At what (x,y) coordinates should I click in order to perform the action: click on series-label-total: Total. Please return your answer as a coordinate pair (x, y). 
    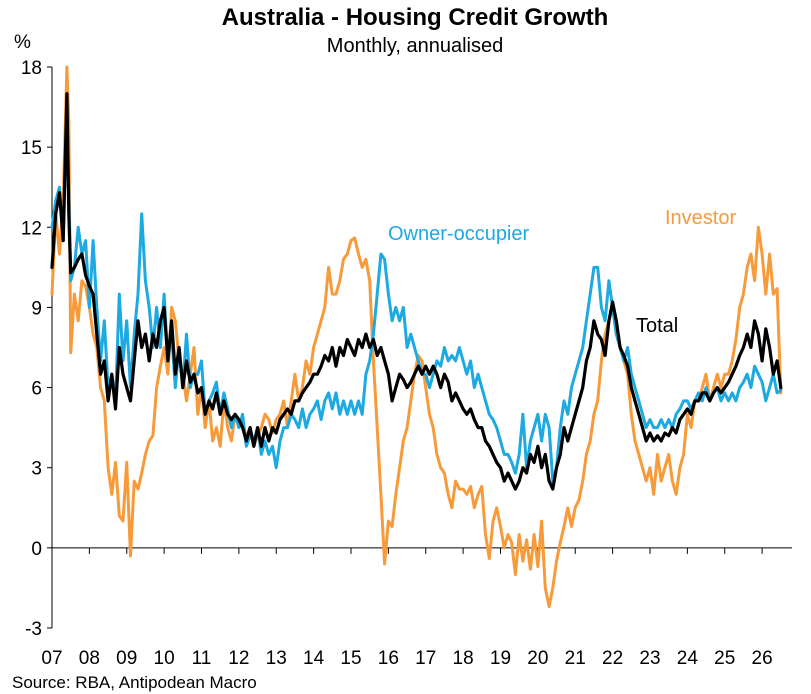
    Looking at the image, I should click on (657, 326).